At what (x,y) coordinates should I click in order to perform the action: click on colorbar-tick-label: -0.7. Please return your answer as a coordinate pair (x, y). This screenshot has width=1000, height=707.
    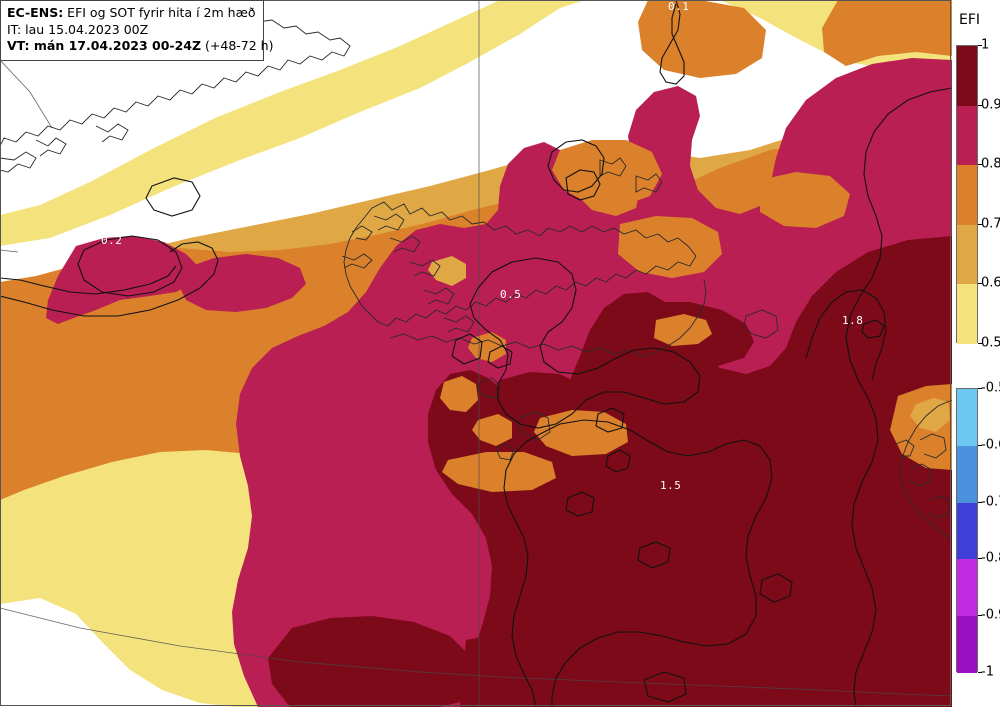
    Looking at the image, I should click on (990, 502).